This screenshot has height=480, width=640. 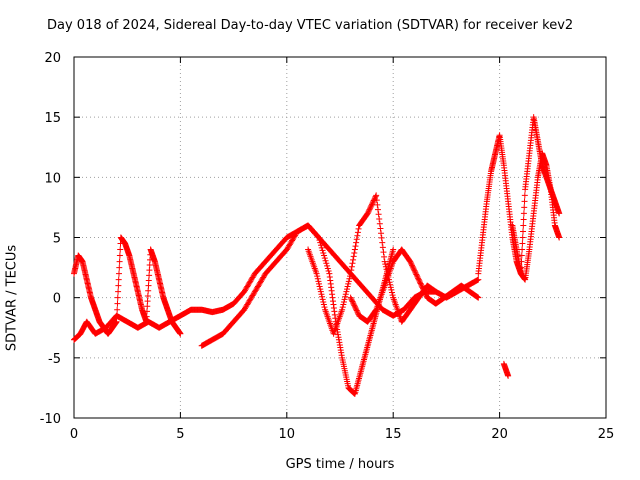 What do you see at coordinates (12, 298) in the screenshot?
I see `y-axis-label: SDTVAR / TECUs` at bounding box center [12, 298].